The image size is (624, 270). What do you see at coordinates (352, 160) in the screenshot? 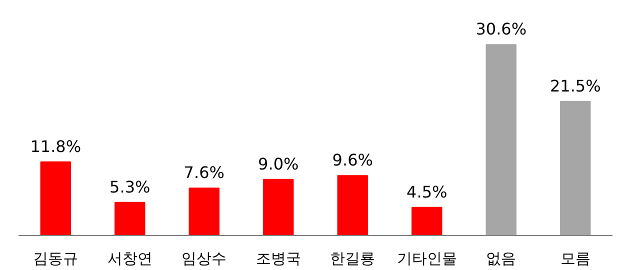
I see `data-label: 9.6%` at bounding box center [352, 160].